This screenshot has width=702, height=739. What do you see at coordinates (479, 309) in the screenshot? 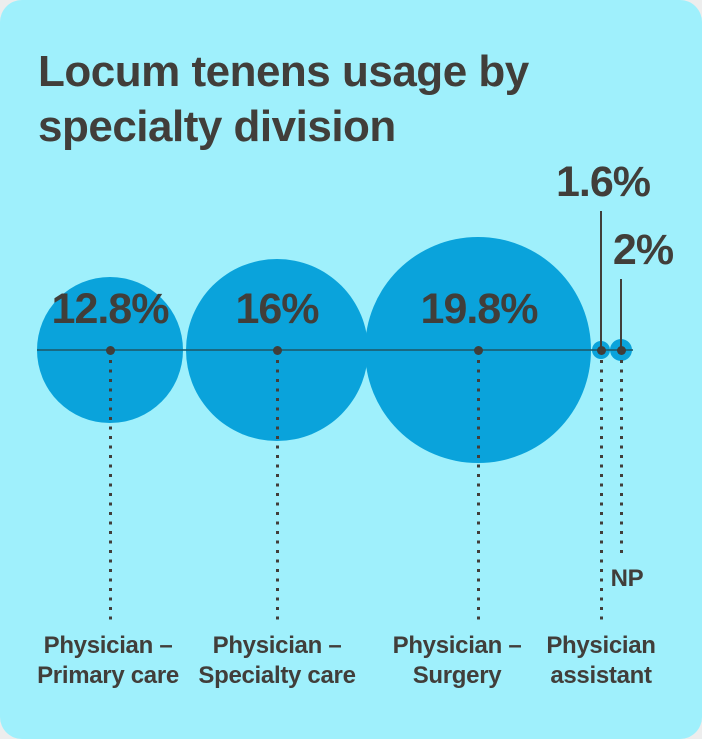
I see `value-label-physician-surgery: 19.8%` at bounding box center [479, 309].